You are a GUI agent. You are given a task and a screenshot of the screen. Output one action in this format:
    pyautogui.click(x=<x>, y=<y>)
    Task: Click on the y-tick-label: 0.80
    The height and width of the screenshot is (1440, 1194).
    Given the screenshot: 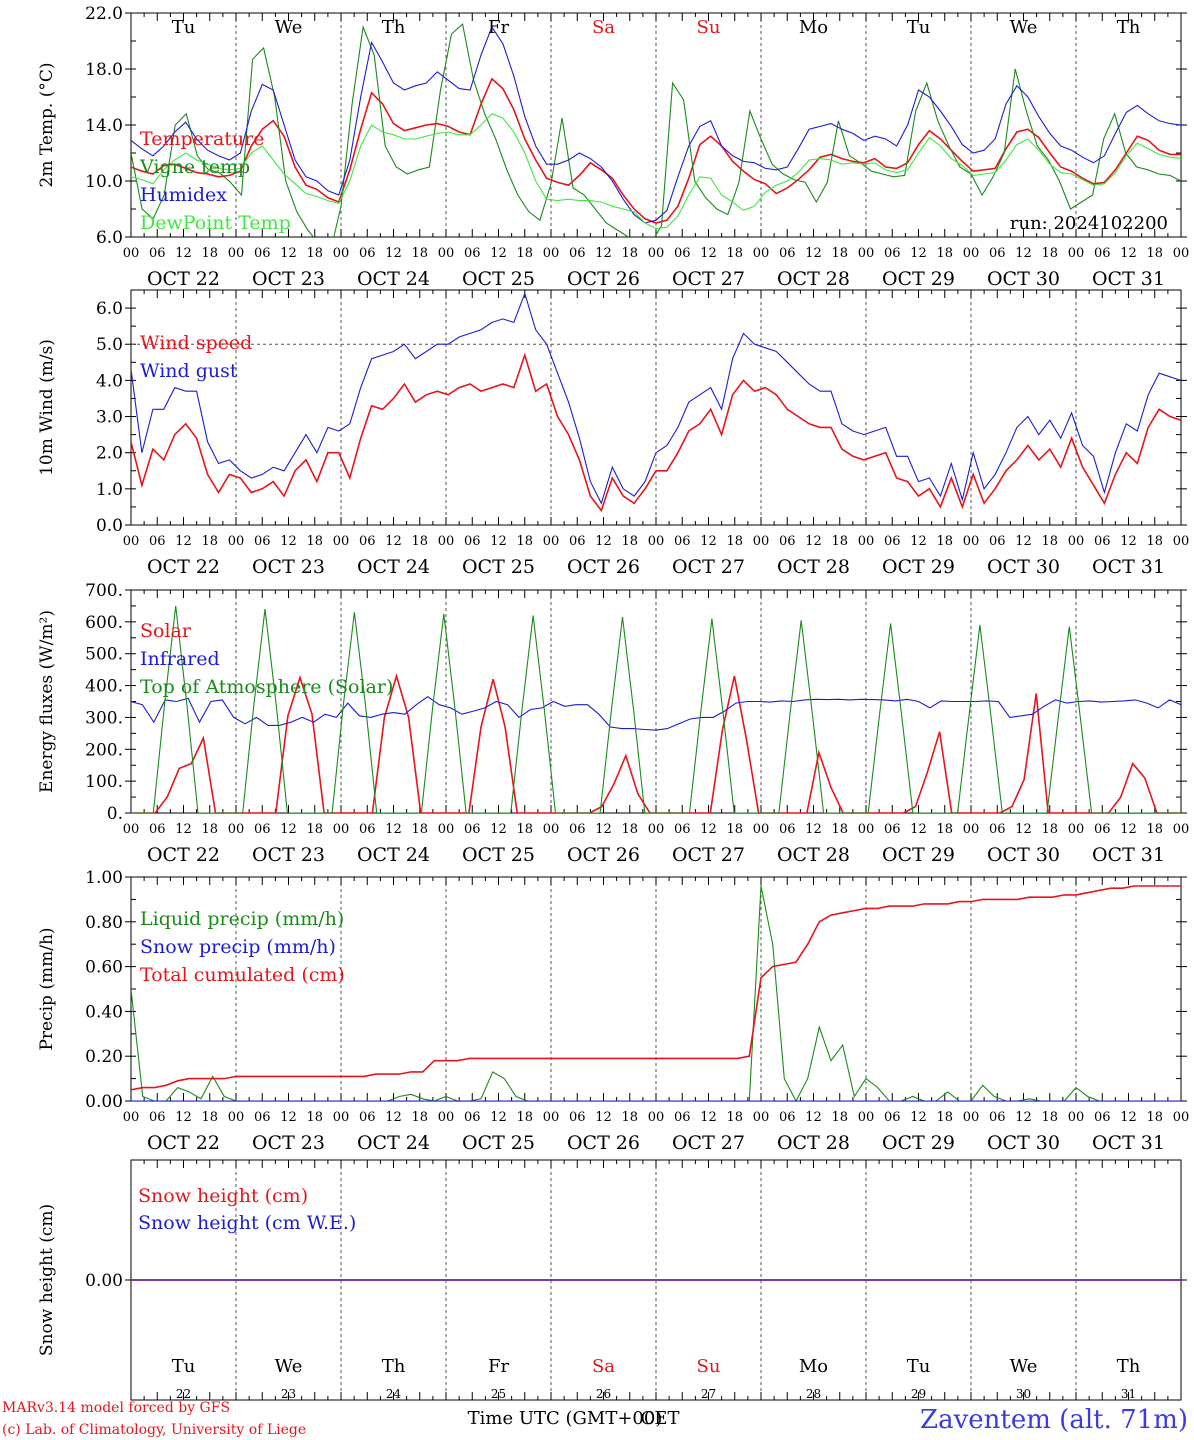 What is the action you would take?
    pyautogui.click(x=104, y=923)
    